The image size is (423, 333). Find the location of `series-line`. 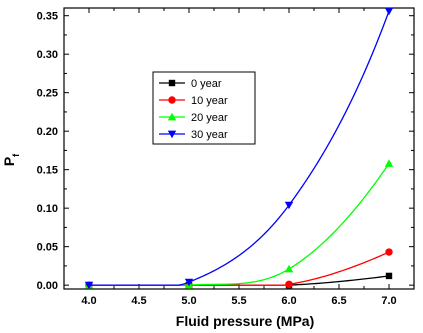

series-line is located at coordinates (239, 268).